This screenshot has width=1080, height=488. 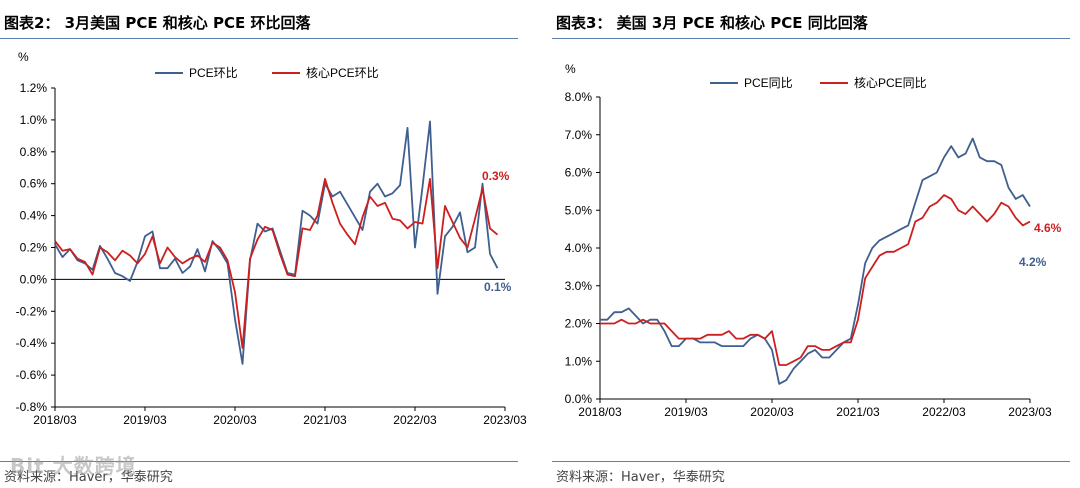 What do you see at coordinates (498, 287) in the screenshot?
I see `end-value-label-pce: 0.1%` at bounding box center [498, 287].